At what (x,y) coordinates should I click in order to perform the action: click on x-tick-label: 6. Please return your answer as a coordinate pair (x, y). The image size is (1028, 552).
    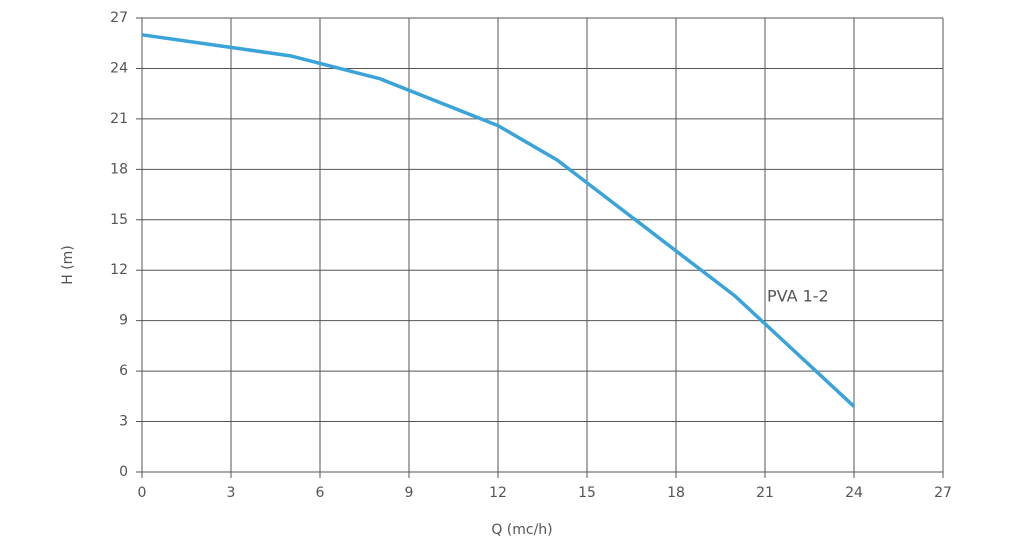
    Looking at the image, I should click on (320, 493).